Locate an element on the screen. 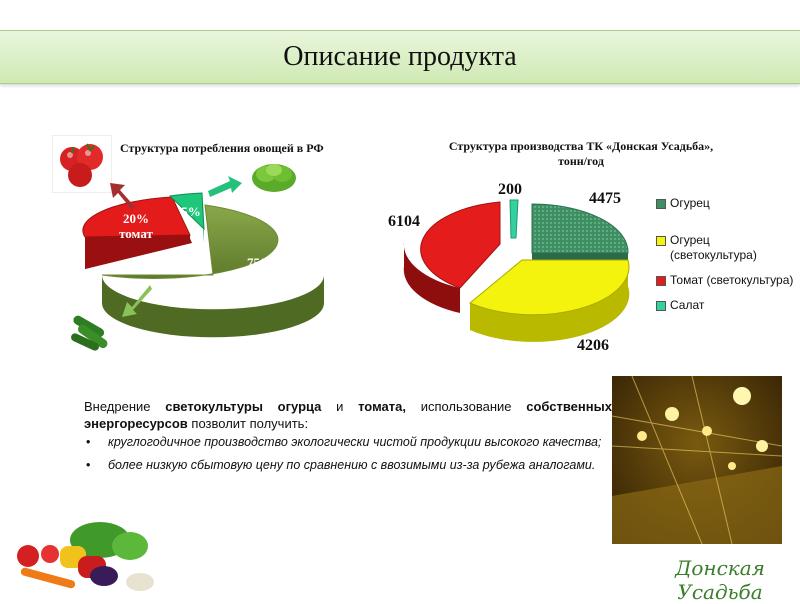 Image resolution: width=800 pixels, height=604 pixels. company-logo: Донская Усадьба is located at coordinates (720, 580).